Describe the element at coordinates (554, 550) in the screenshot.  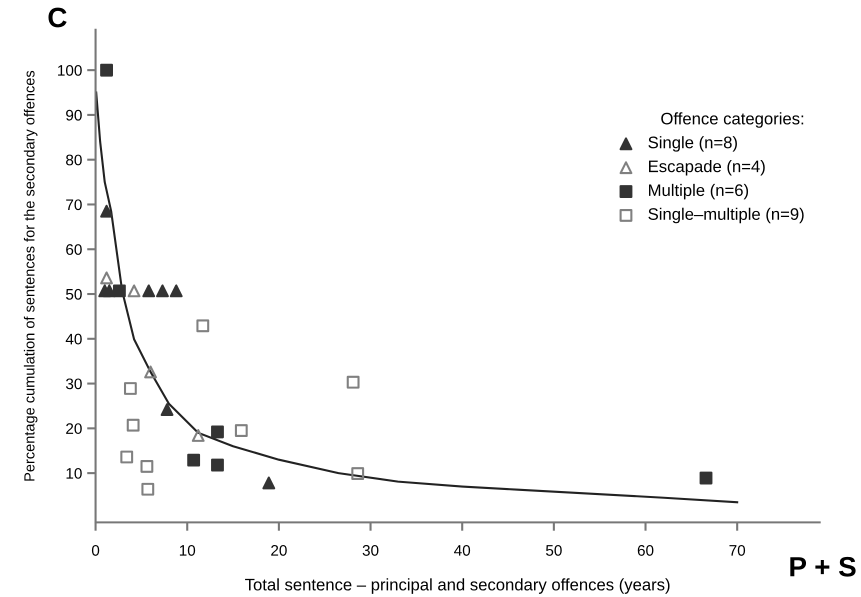
I see `x-tick-label: 50` at that location.